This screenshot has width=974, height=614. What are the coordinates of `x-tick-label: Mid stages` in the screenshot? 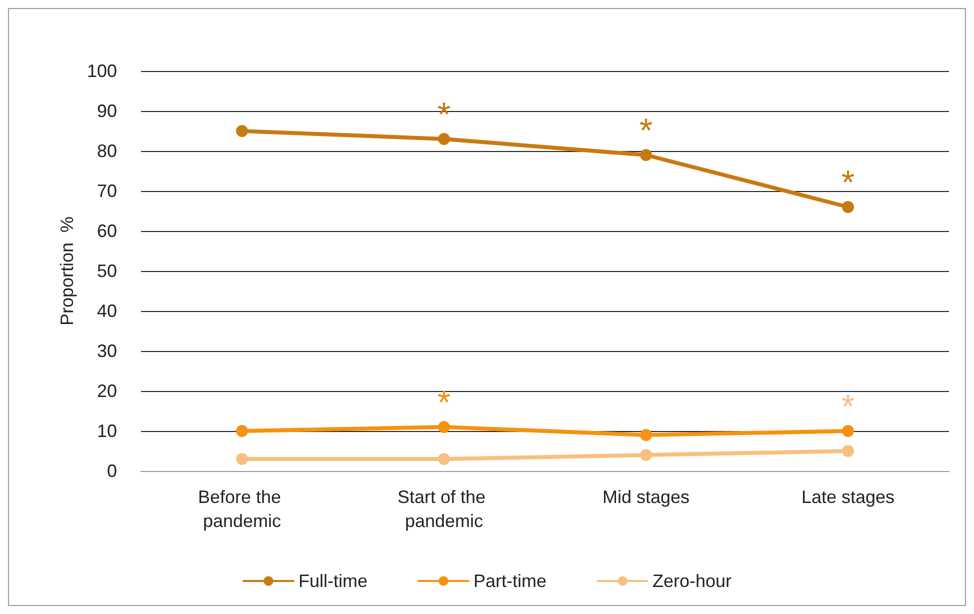 It's located at (646, 497).